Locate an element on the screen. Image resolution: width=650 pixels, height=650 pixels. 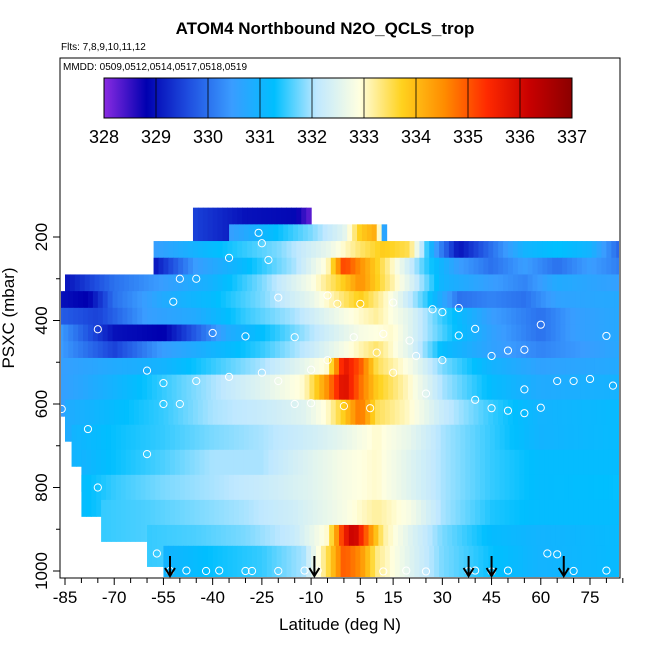
latitude-arrow is located at coordinates (314, 567).